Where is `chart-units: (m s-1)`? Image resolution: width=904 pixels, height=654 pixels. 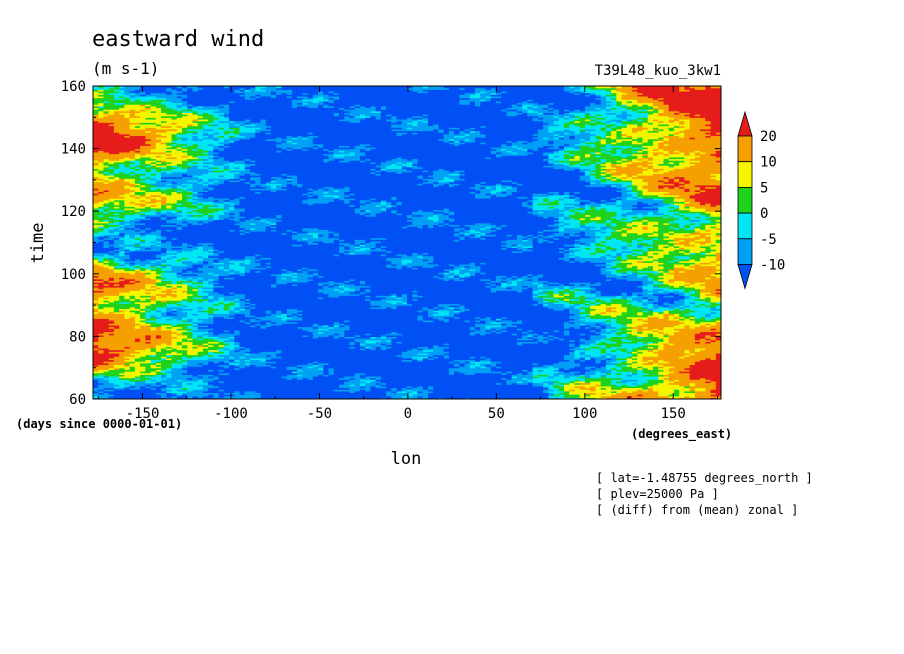
chart-units: (m s-1) is located at coordinates (125, 68).